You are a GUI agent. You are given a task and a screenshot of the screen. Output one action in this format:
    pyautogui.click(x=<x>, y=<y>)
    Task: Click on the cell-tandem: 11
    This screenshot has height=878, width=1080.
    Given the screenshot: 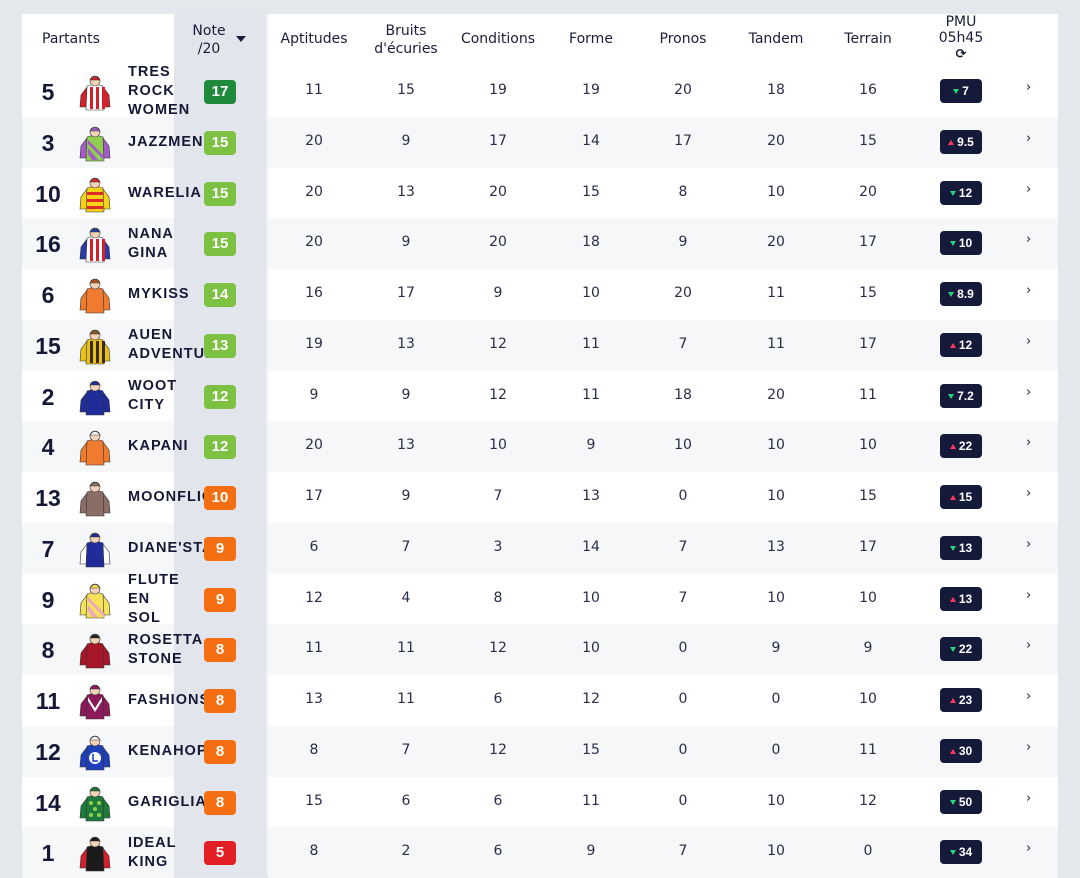 What is the action you would take?
    pyautogui.click(x=776, y=293)
    